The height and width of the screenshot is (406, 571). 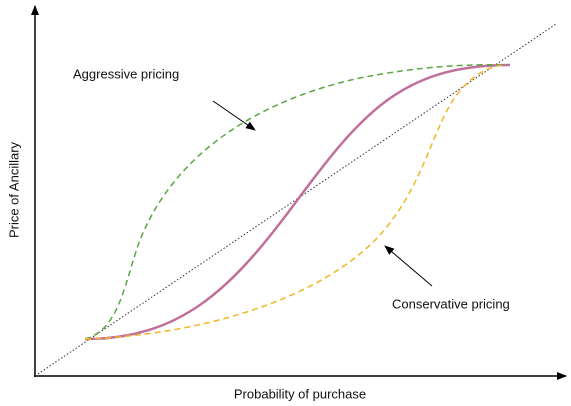 I want to click on annotation: Conservative pricing, so click(x=451, y=303).